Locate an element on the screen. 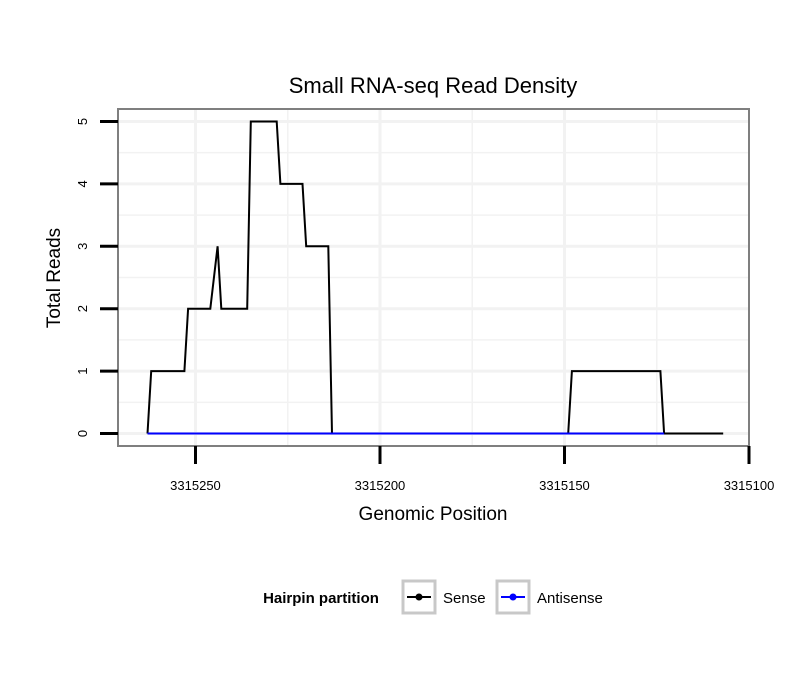 The image size is (810, 690). y-axis: 0 1 2 3 4 5 is located at coordinates (96, 277).